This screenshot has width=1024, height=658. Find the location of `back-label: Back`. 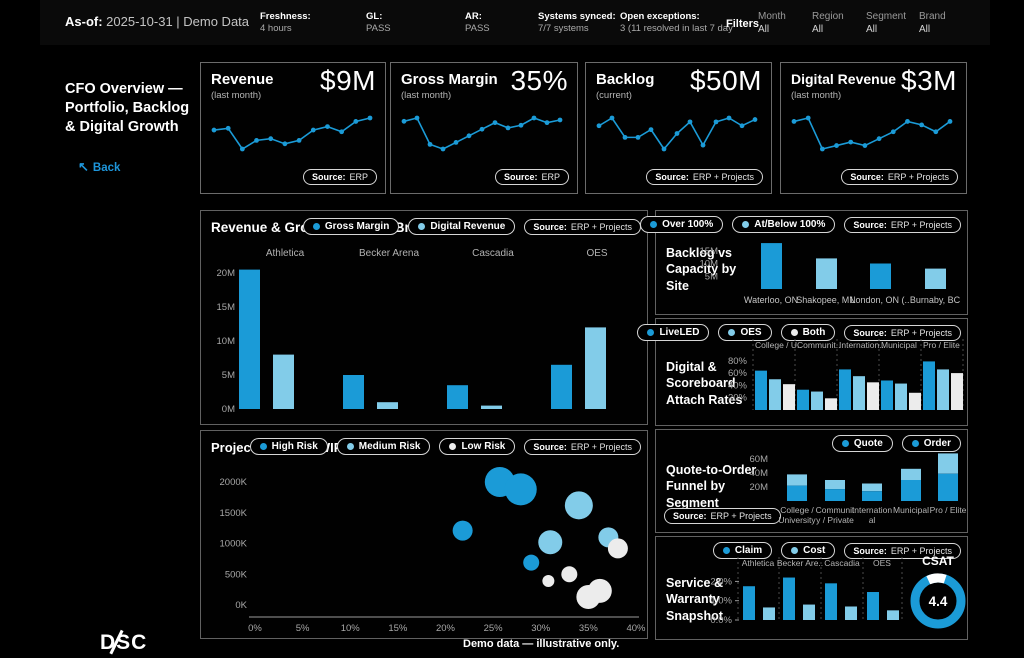

back-label: Back is located at coordinates (106, 168).